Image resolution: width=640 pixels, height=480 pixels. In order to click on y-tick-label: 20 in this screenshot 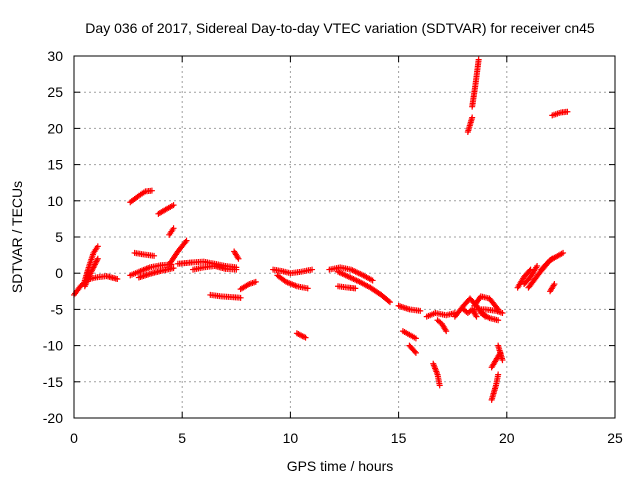, I will do `click(55, 128)`.